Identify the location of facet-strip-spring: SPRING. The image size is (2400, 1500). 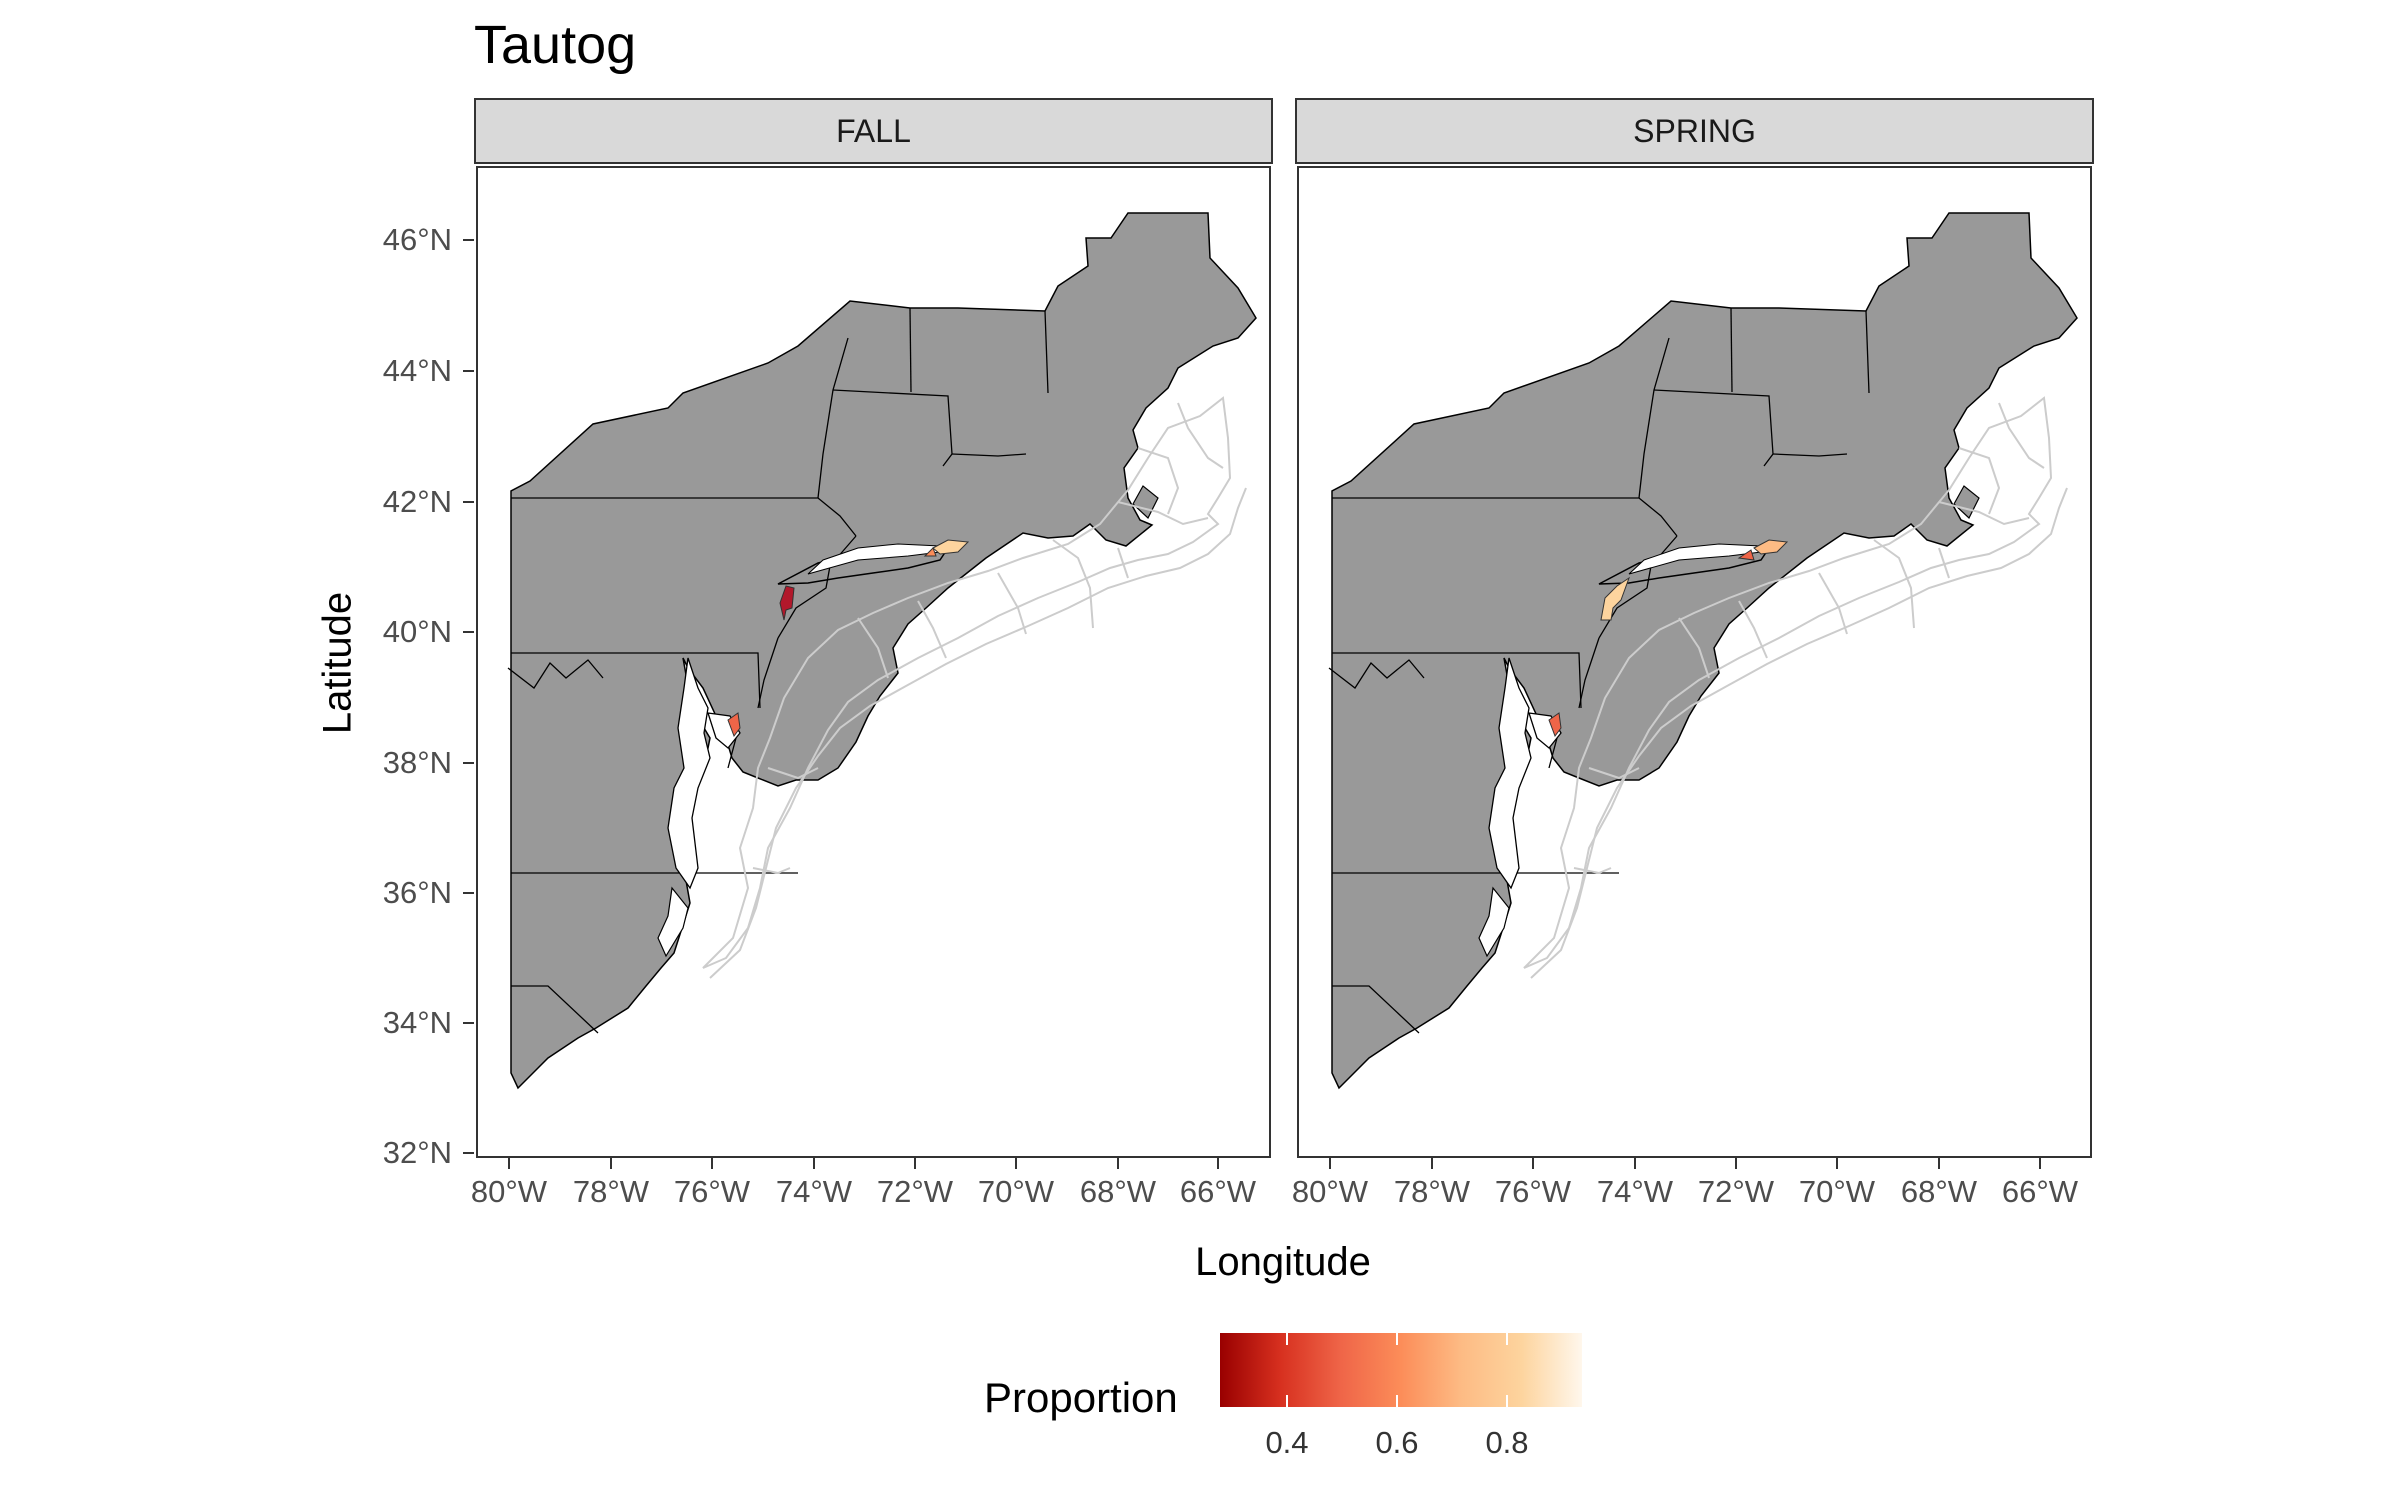
(1694, 131).